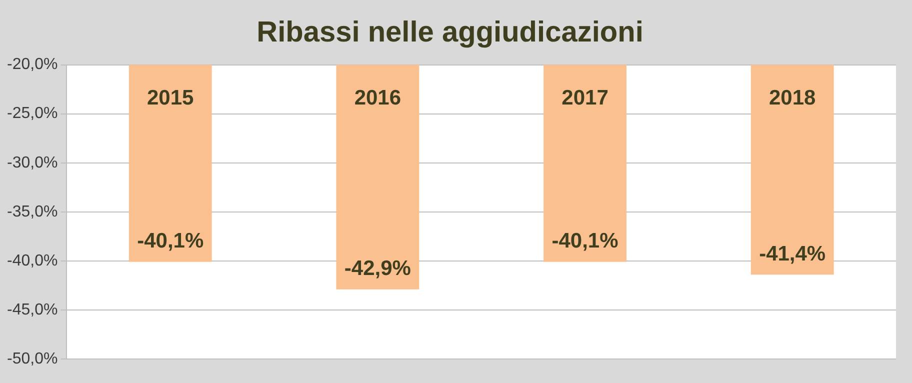 The image size is (912, 383). What do you see at coordinates (32, 65) in the screenshot?
I see `y-tick-label: -20,0%` at bounding box center [32, 65].